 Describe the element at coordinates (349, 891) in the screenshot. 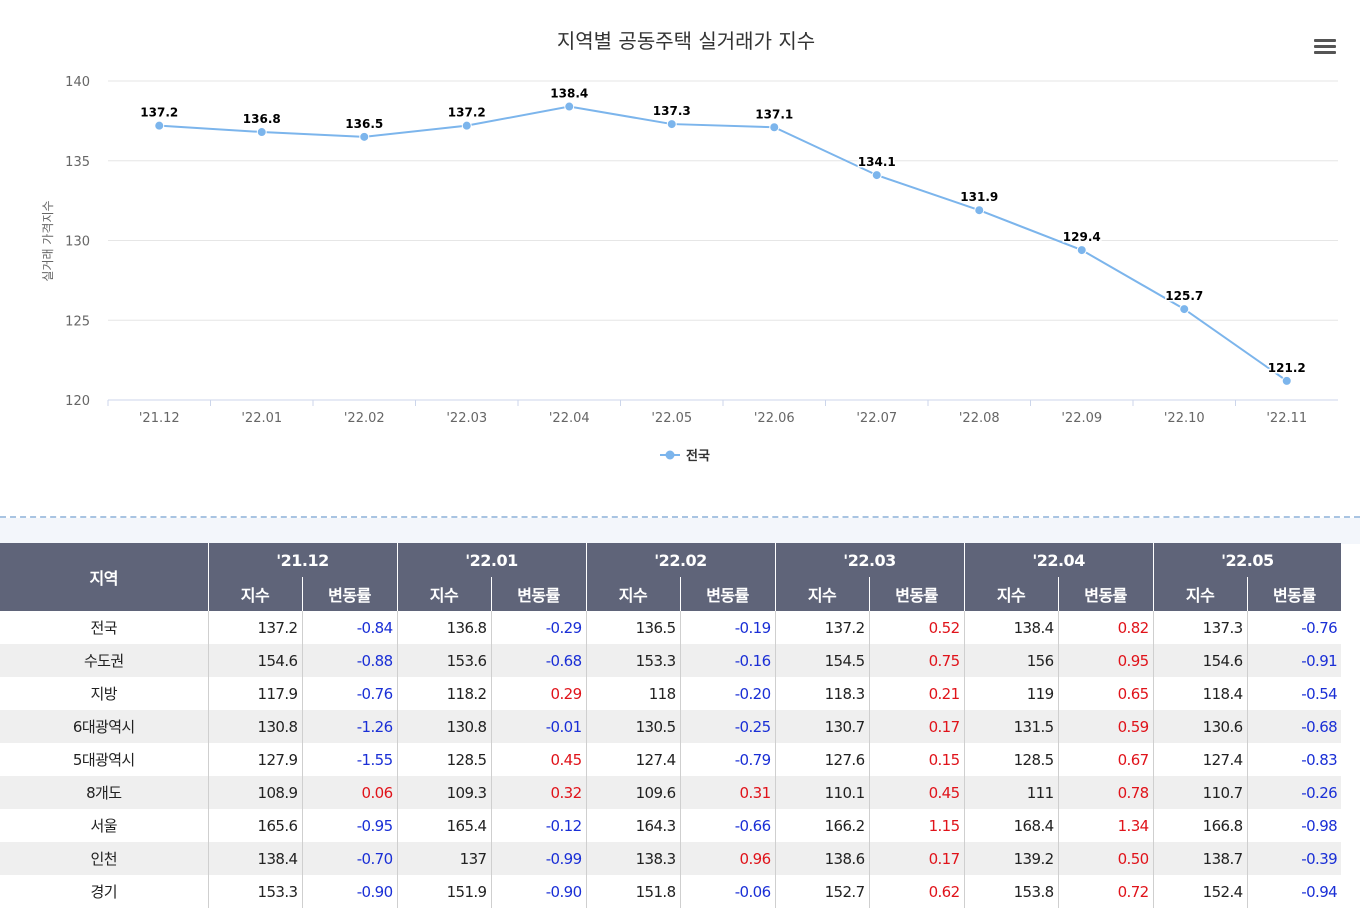

I see `change-rate-cell: -0.90` at that location.